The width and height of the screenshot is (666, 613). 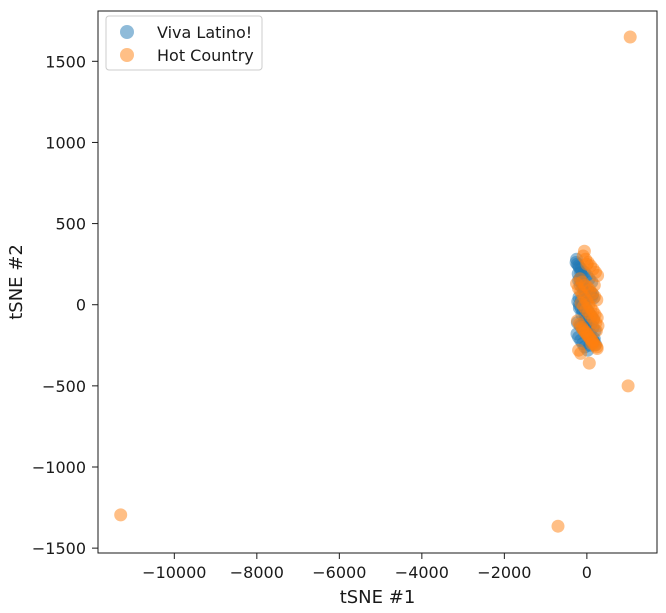 I want to click on x-tick-label: 0, so click(x=587, y=572).